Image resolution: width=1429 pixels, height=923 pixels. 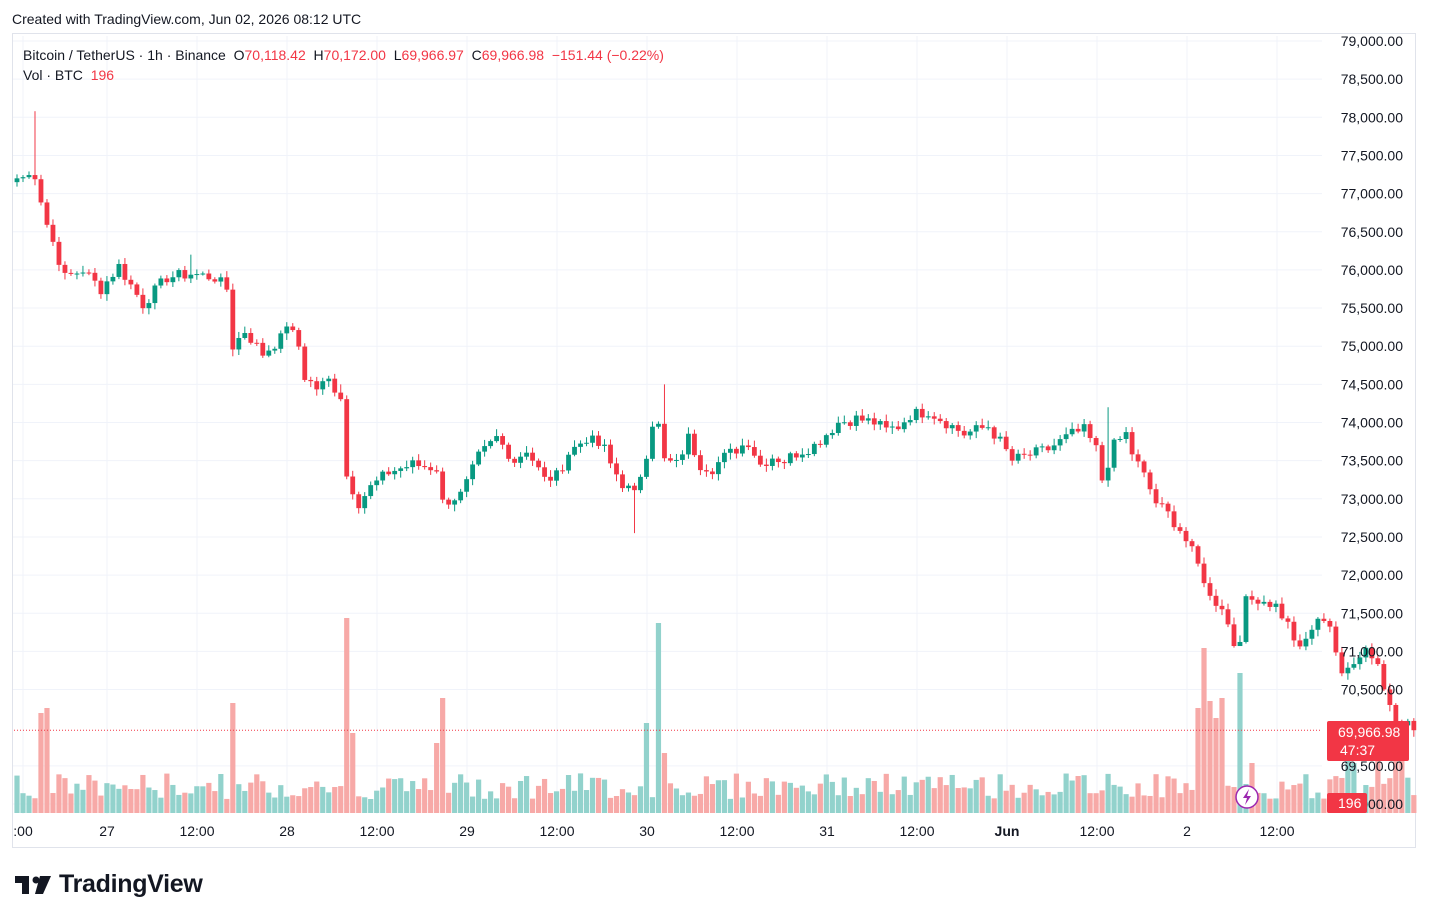 What do you see at coordinates (1372, 690) in the screenshot?
I see `y-tick-label: 70,500.00` at bounding box center [1372, 690].